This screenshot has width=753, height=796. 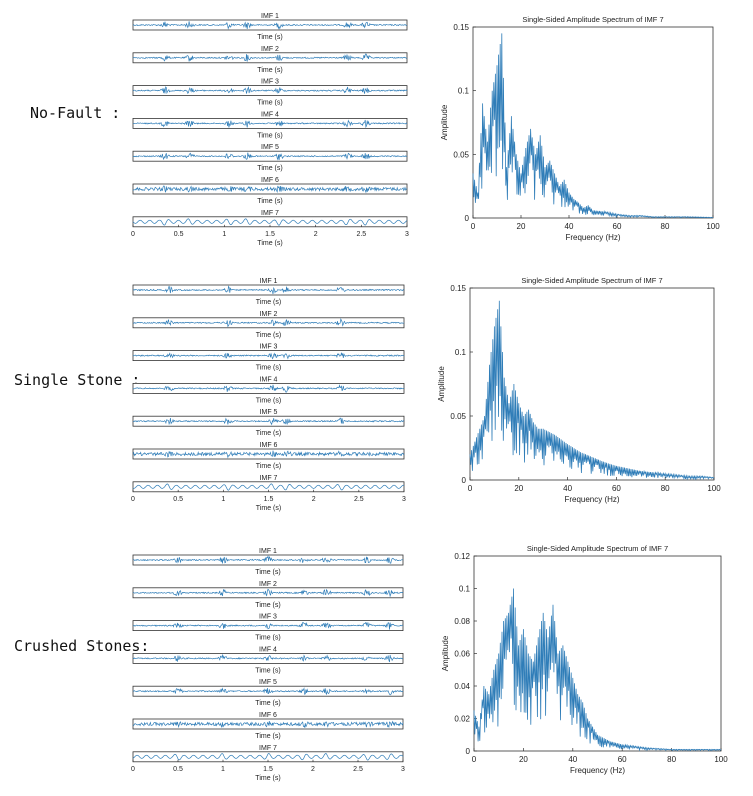 I want to click on imf-title: IMF 3, so click(x=269, y=347).